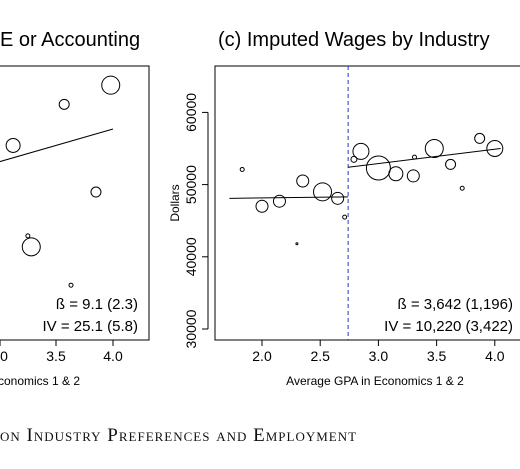  Describe the element at coordinates (379, 356) in the screenshot. I see `panel-c-x-tick-label: 3.0` at that location.